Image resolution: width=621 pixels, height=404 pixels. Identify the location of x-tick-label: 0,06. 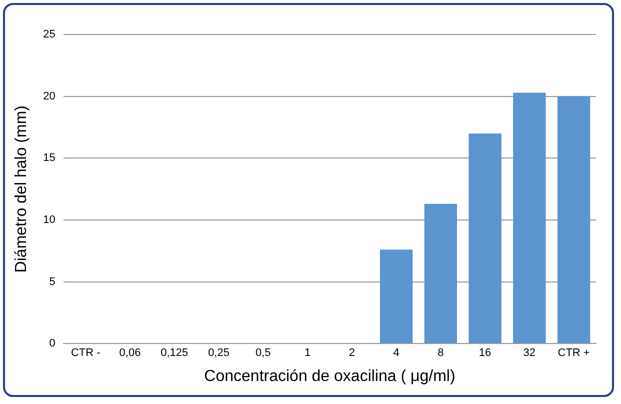
(130, 353).